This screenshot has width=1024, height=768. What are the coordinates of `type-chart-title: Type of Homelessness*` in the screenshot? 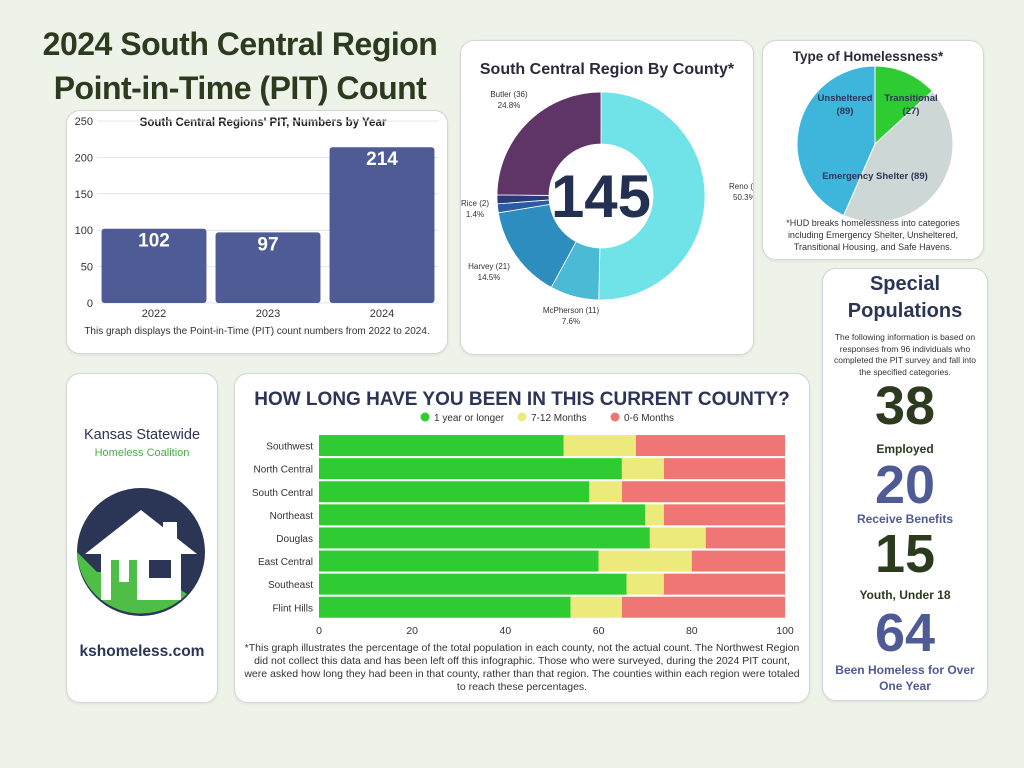 It's located at (868, 56).